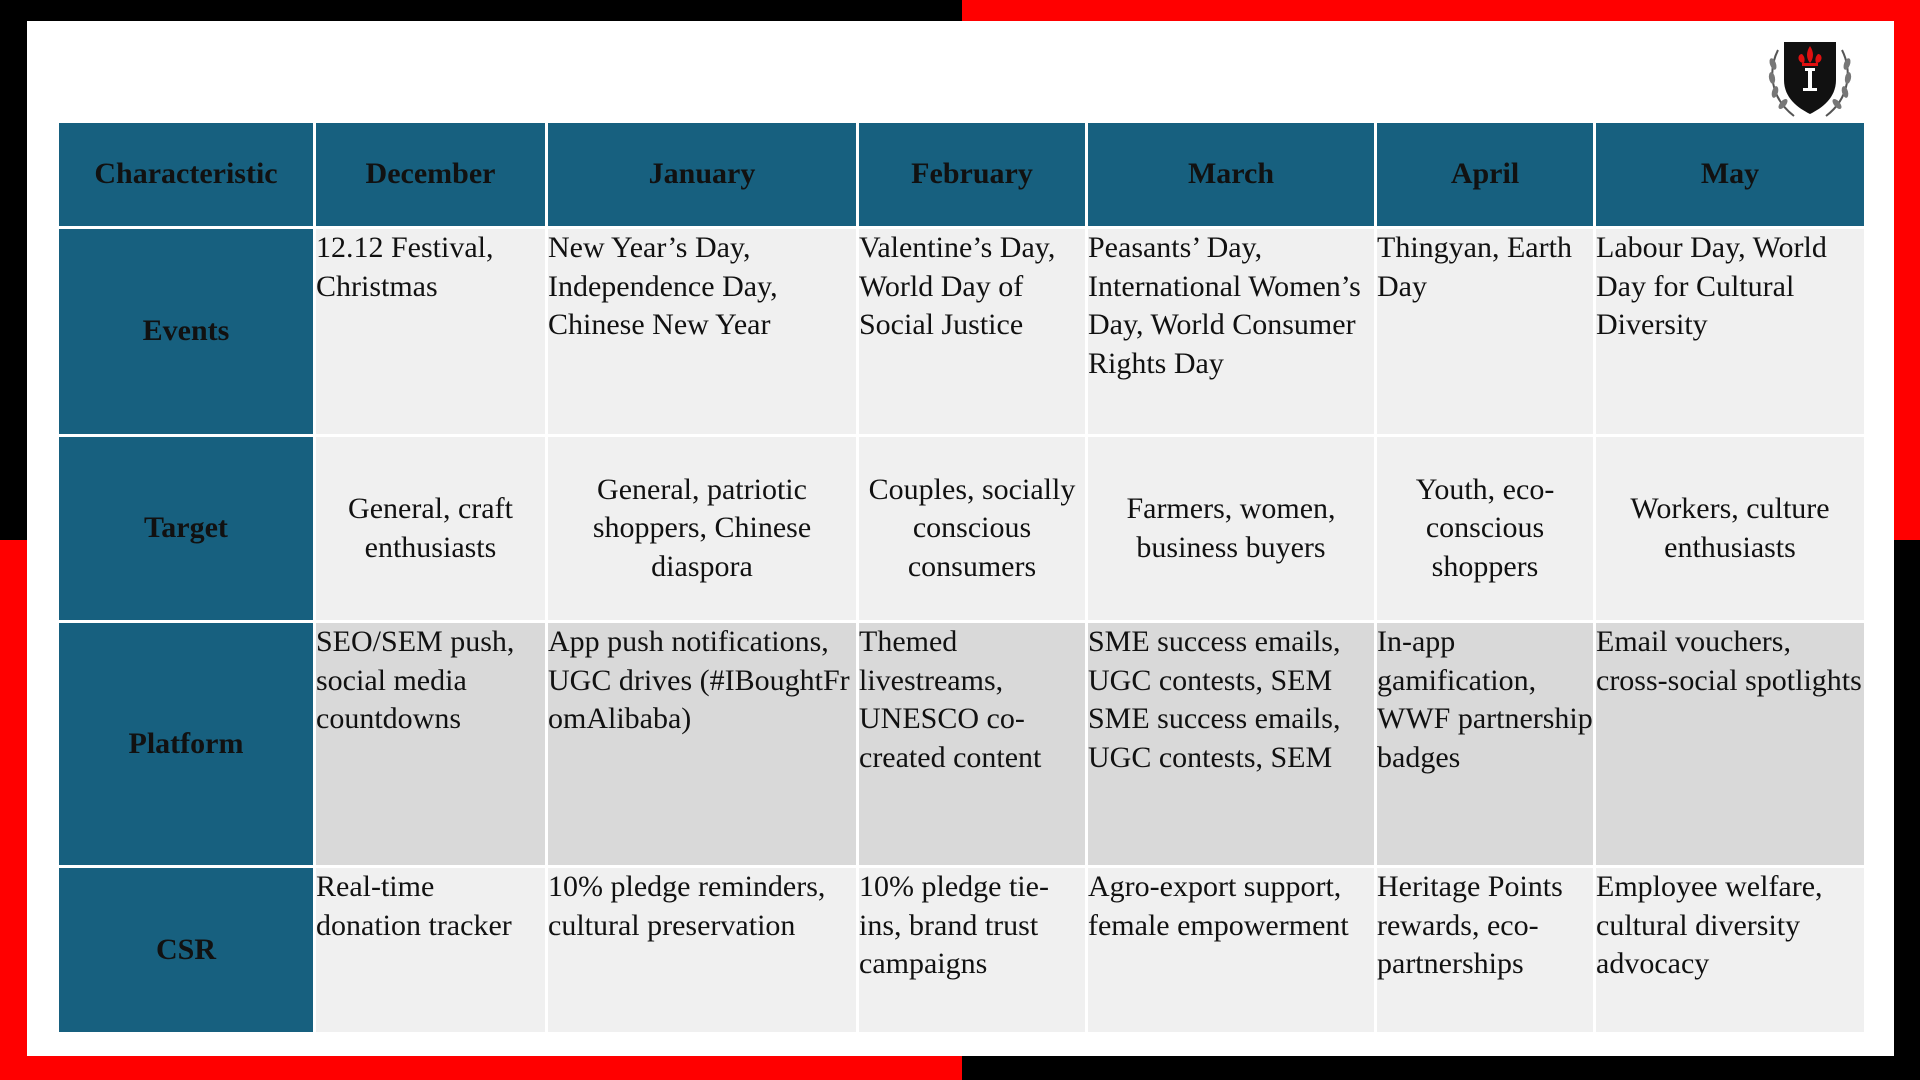 This screenshot has height=1080, width=1920. Describe the element at coordinates (186, 331) in the screenshot. I see `row-label-events: Events` at that location.